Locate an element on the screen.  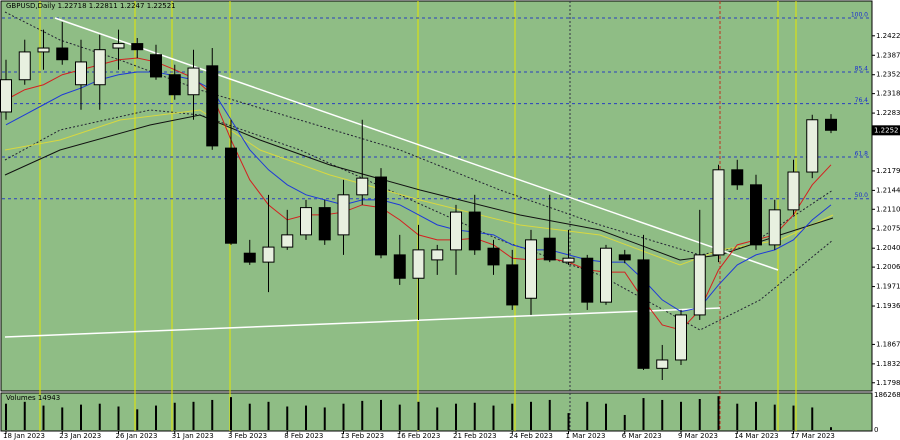
y-tick-label: 1.1832 is located at coordinates (888, 364).